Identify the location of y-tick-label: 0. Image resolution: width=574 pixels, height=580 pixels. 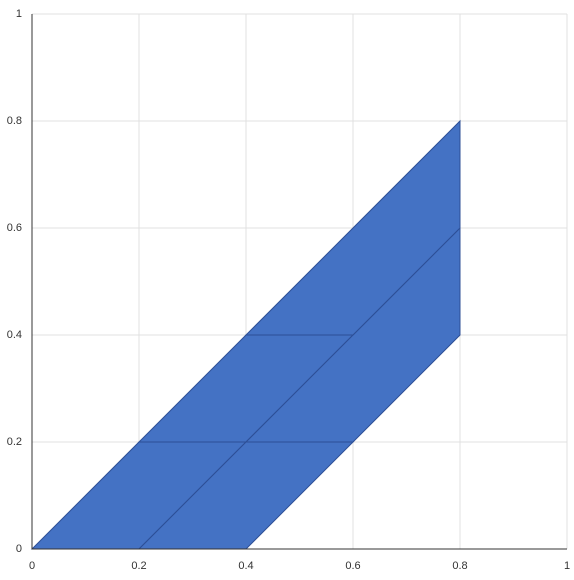
(19, 549).